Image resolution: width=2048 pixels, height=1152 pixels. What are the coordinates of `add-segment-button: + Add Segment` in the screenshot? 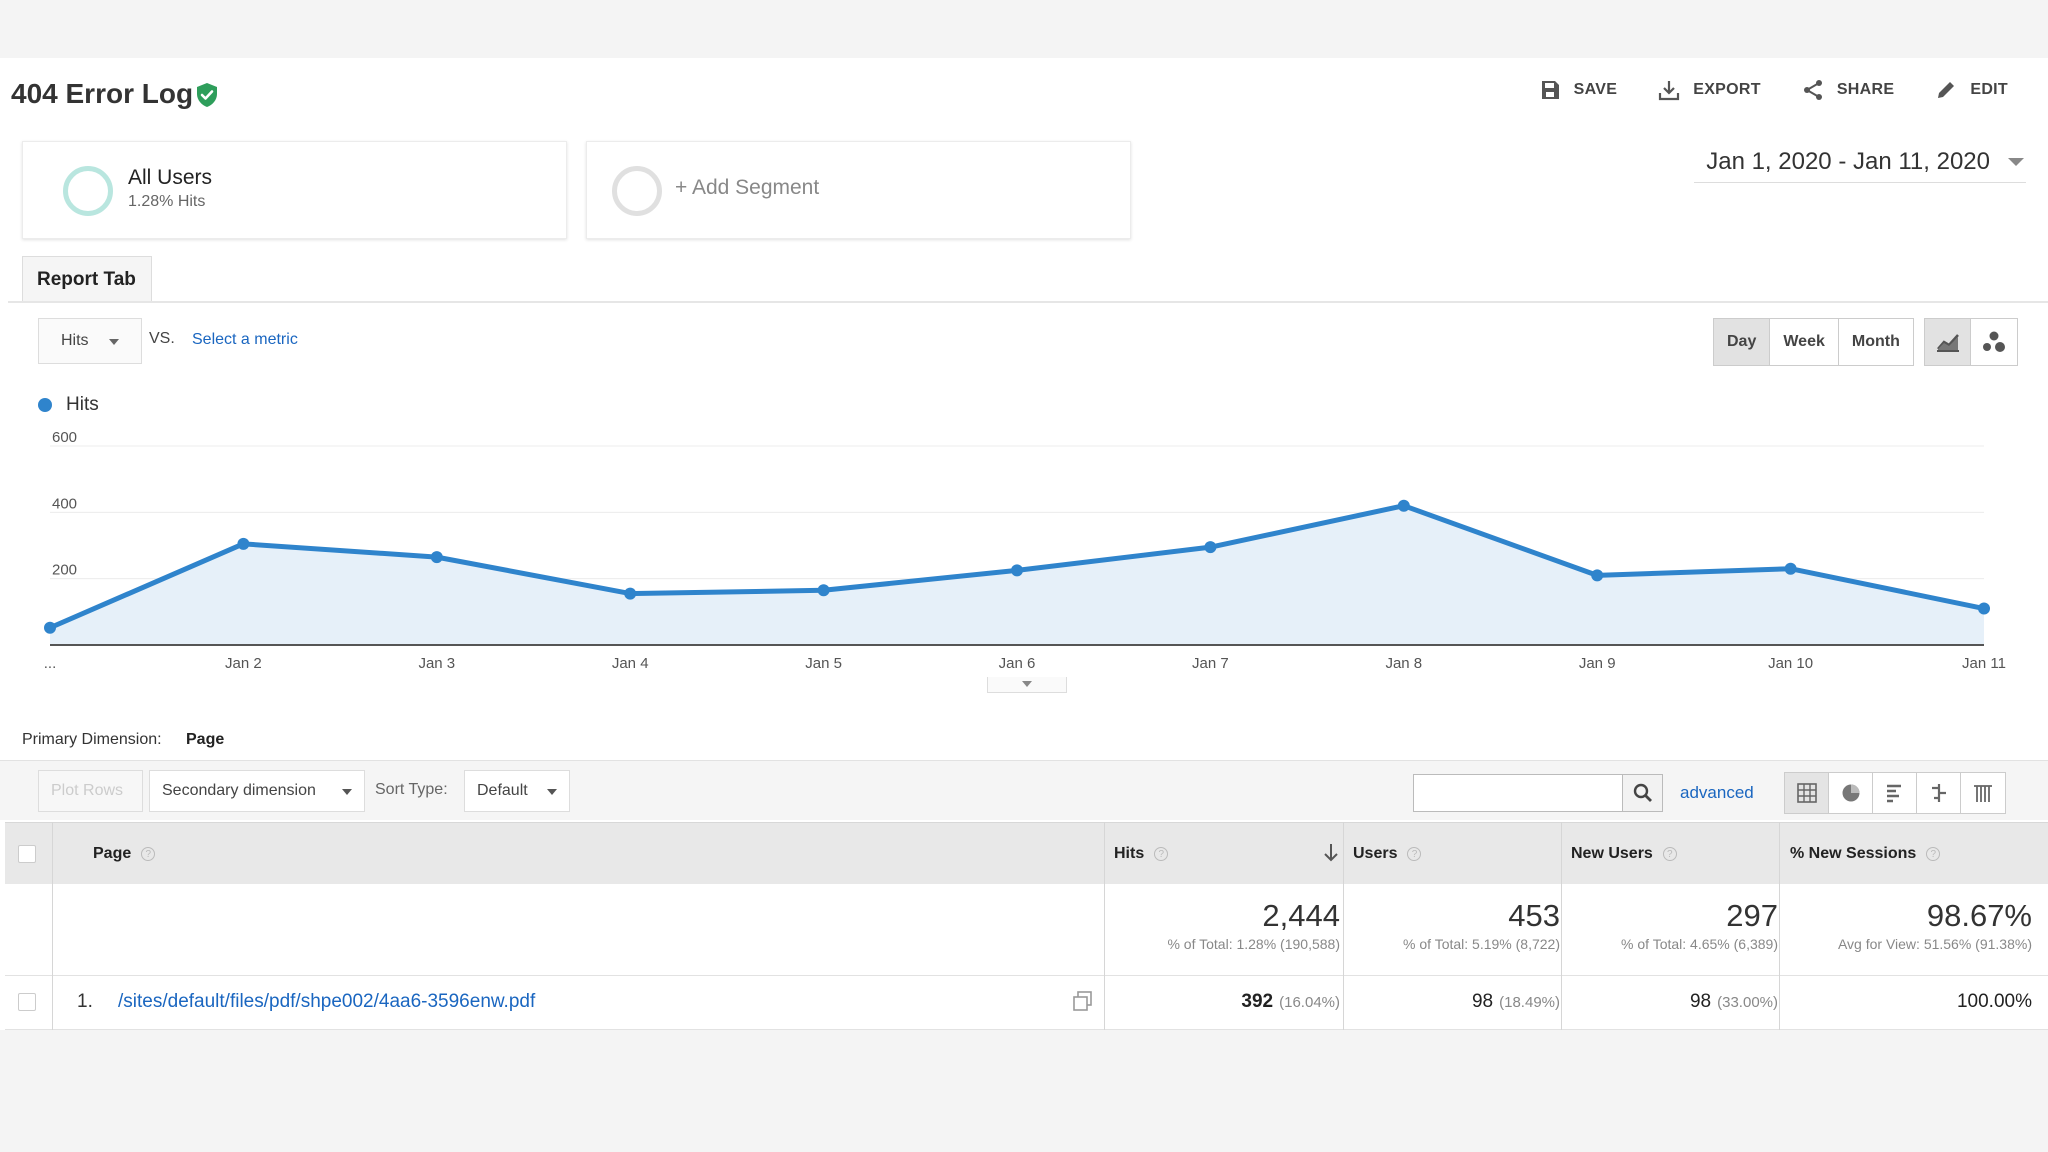 It's located at (858, 190).